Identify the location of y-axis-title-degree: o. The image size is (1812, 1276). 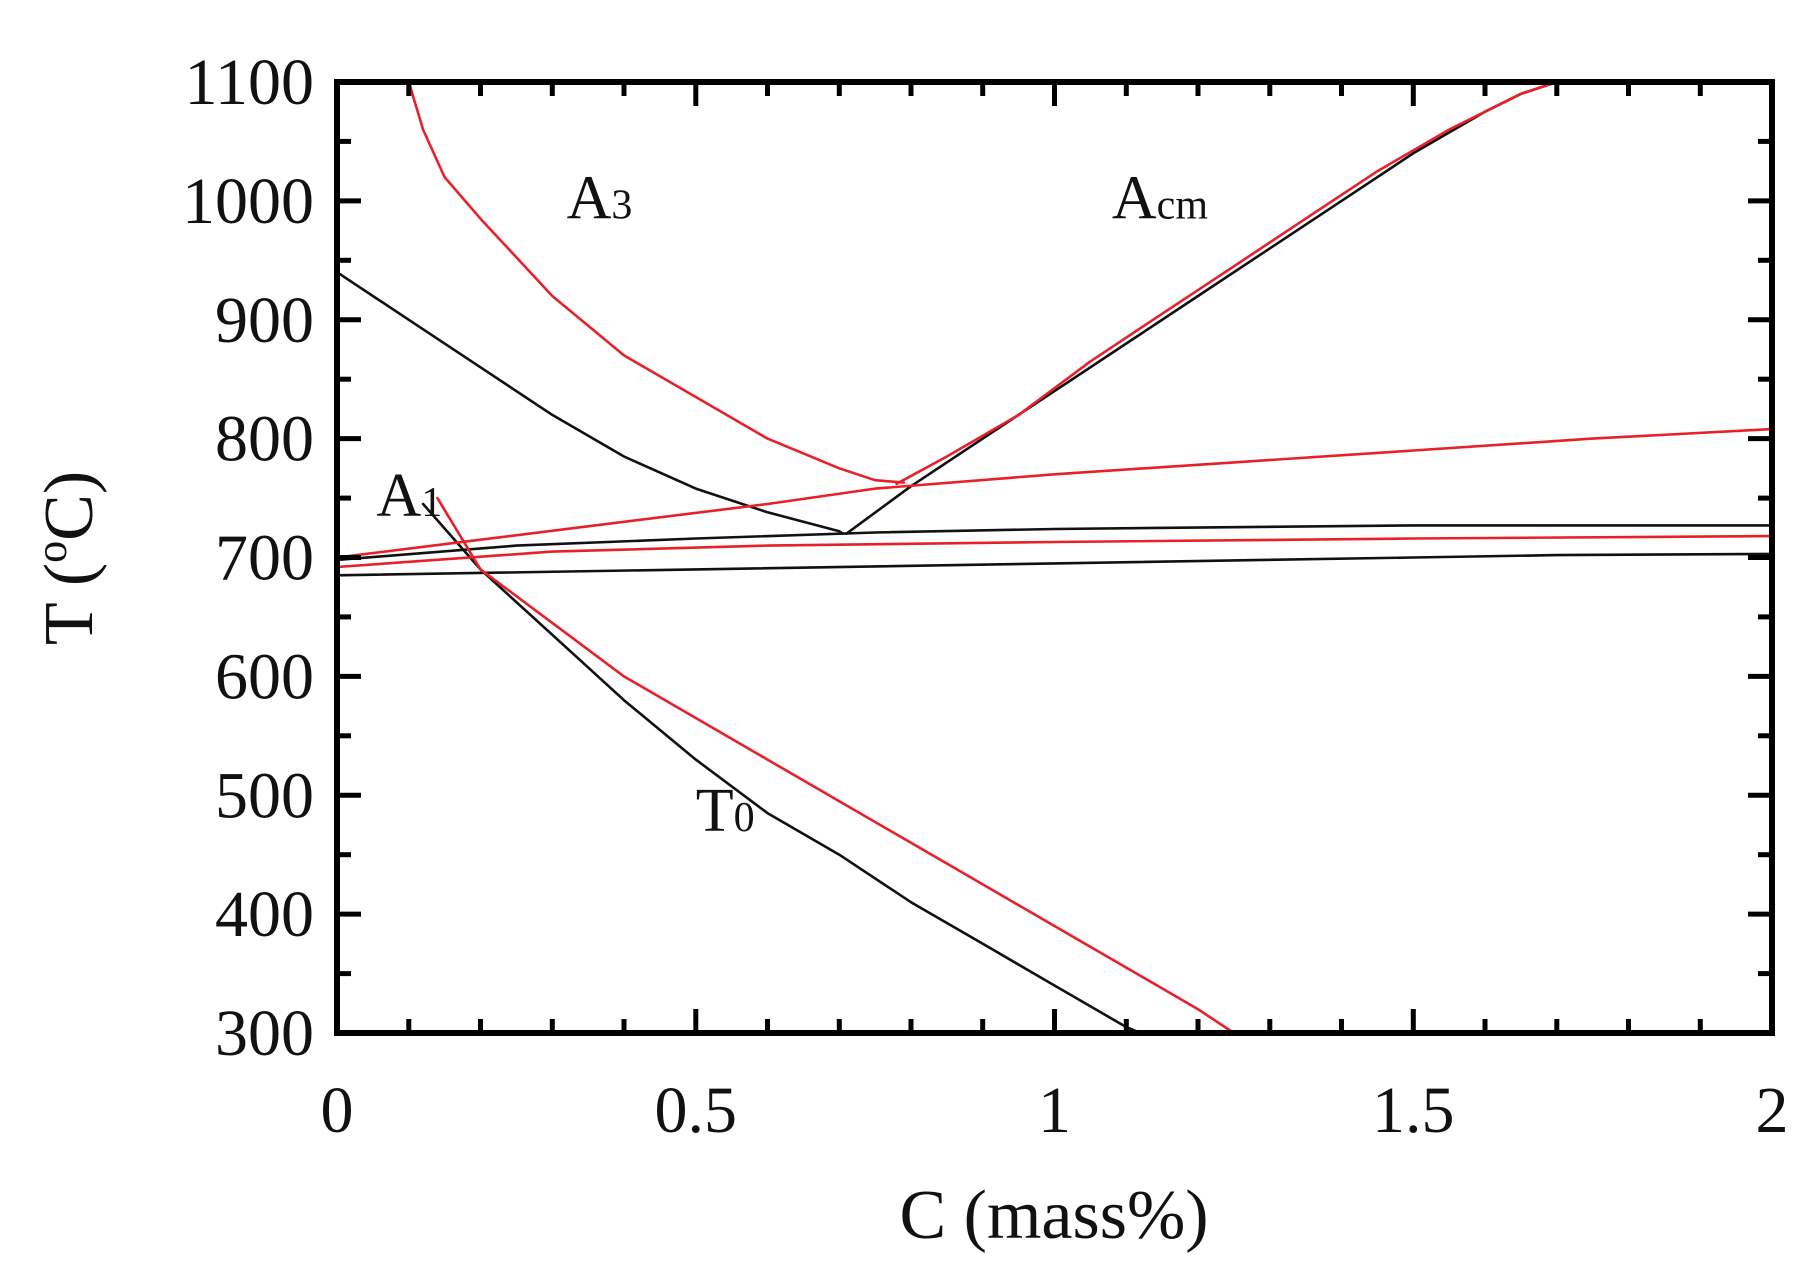
(51, 552).